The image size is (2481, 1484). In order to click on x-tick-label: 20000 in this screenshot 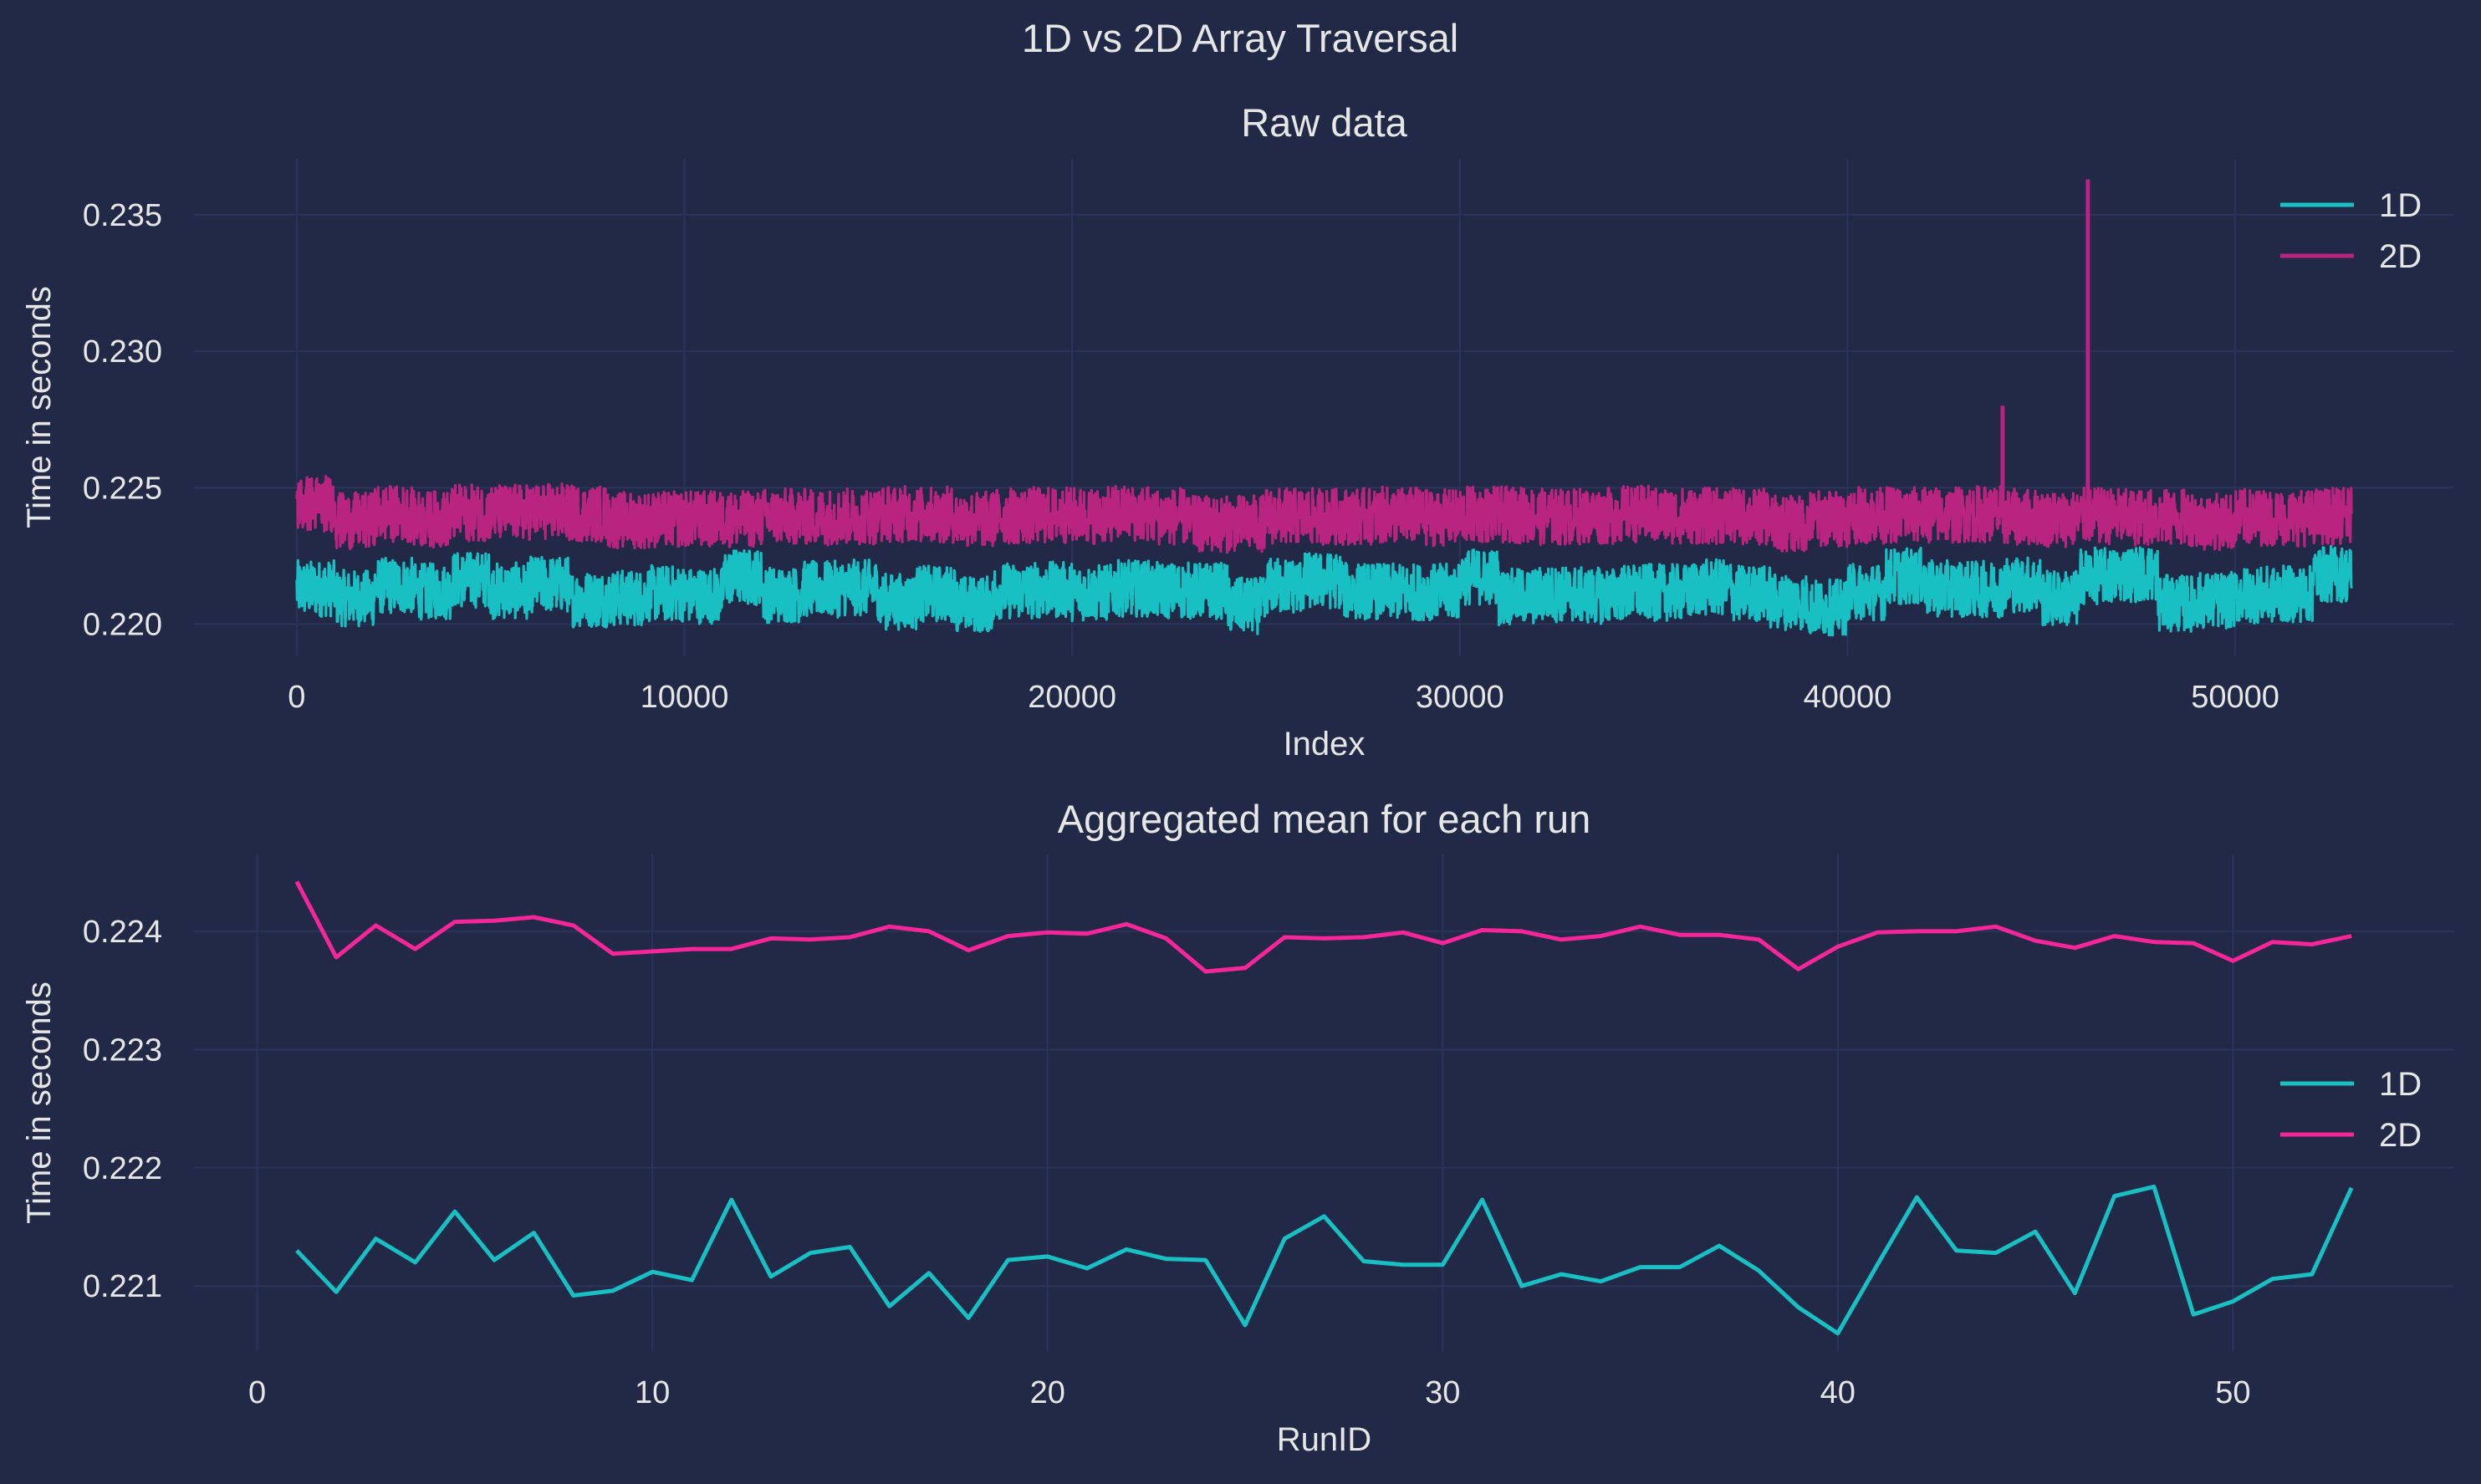, I will do `click(1072, 697)`.